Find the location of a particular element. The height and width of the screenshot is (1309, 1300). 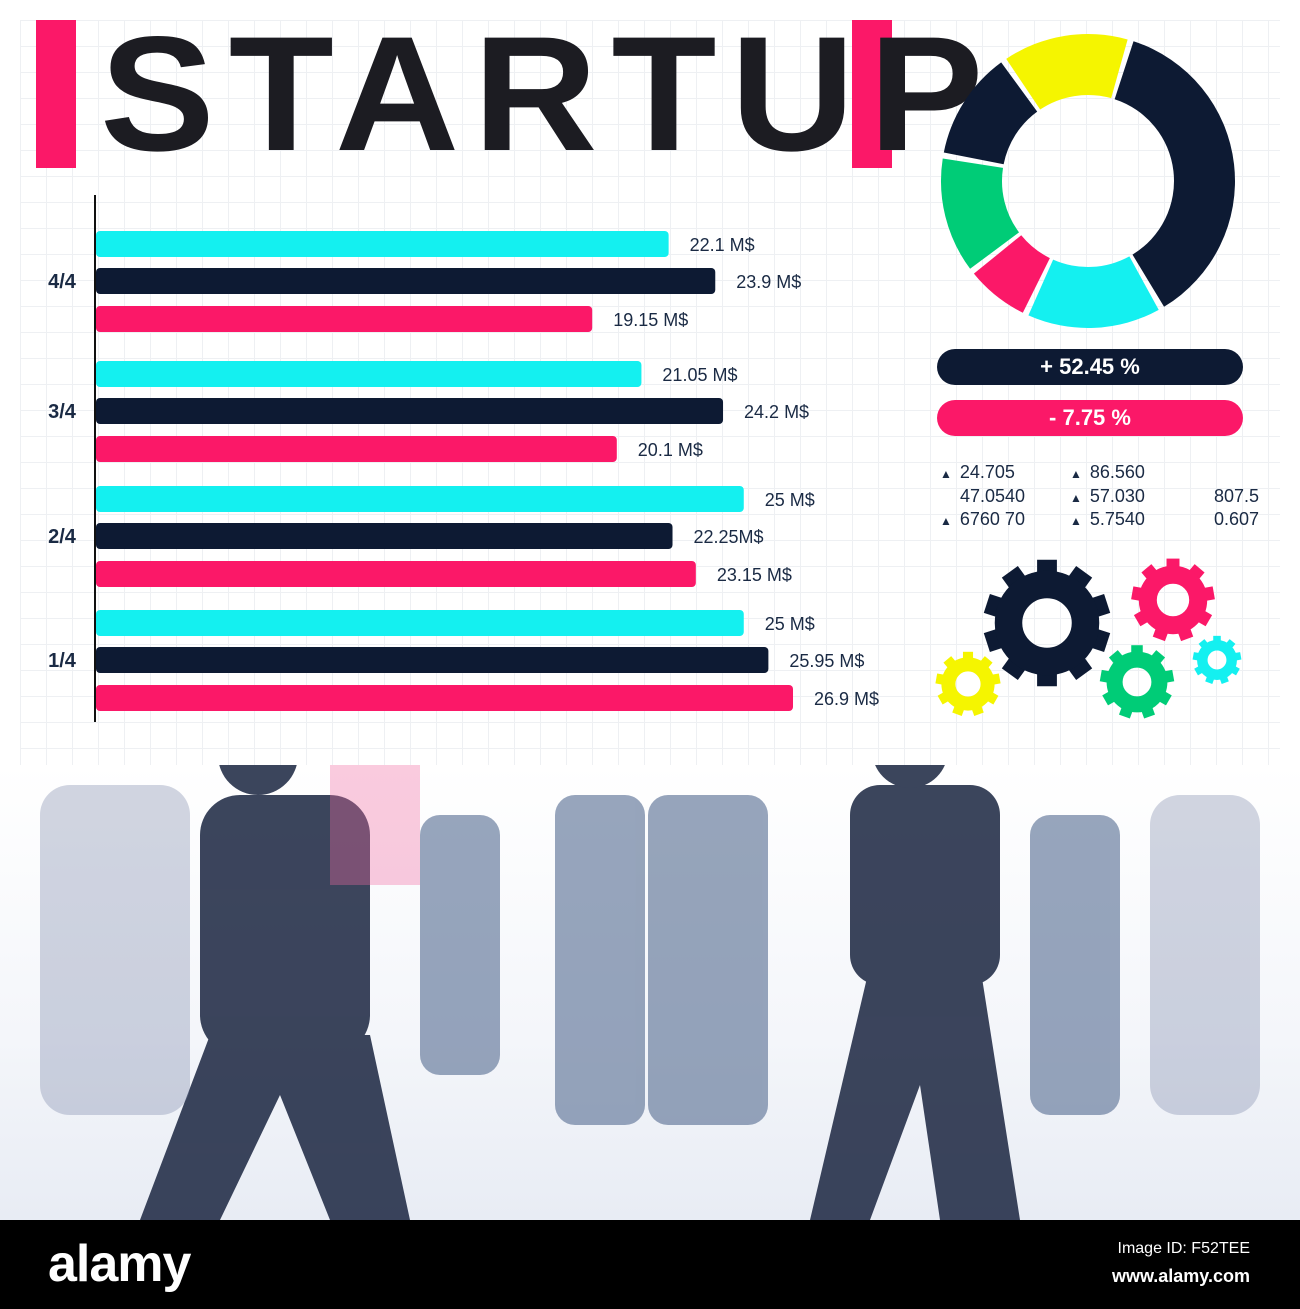

stat-text: 6760 70 is located at coordinates (992, 519).